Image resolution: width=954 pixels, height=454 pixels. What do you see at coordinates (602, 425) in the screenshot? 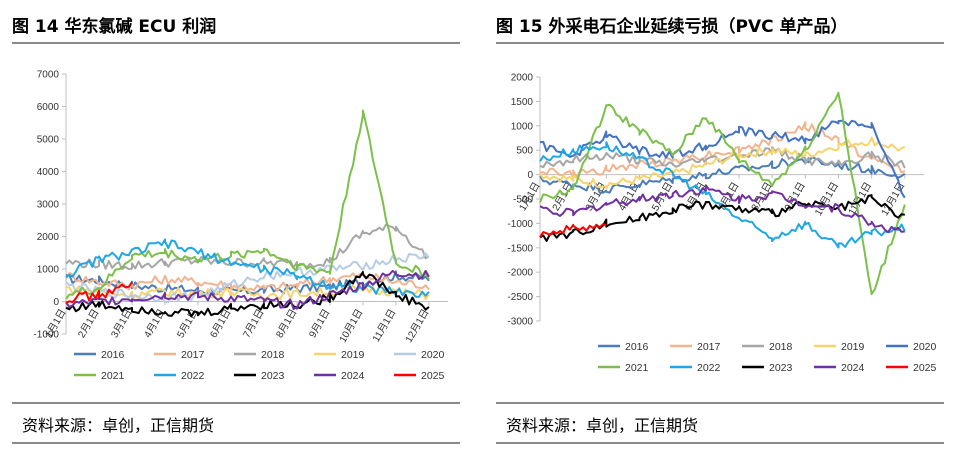
I see `right-source-note: 资料来源：卓创，正信期货` at bounding box center [602, 425].